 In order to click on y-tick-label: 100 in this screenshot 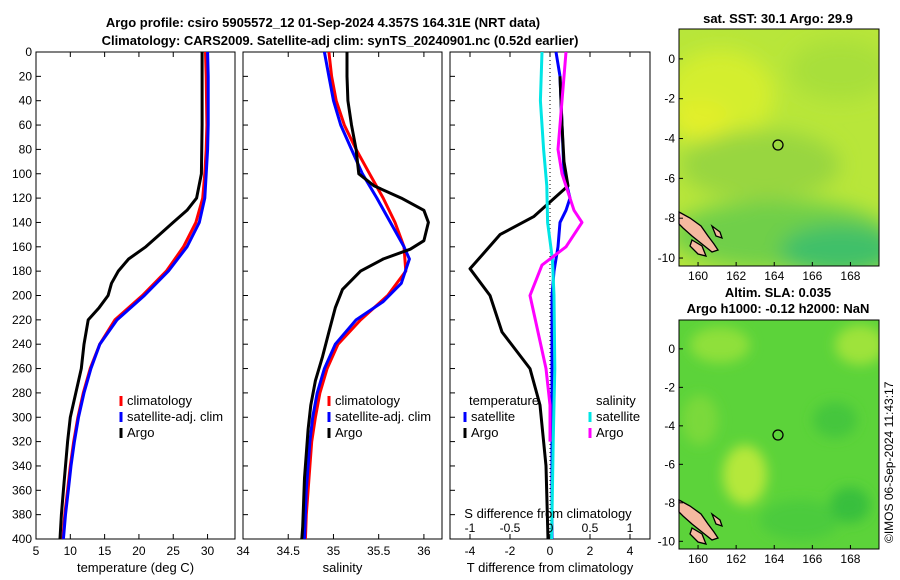, I will do `click(22, 174)`.